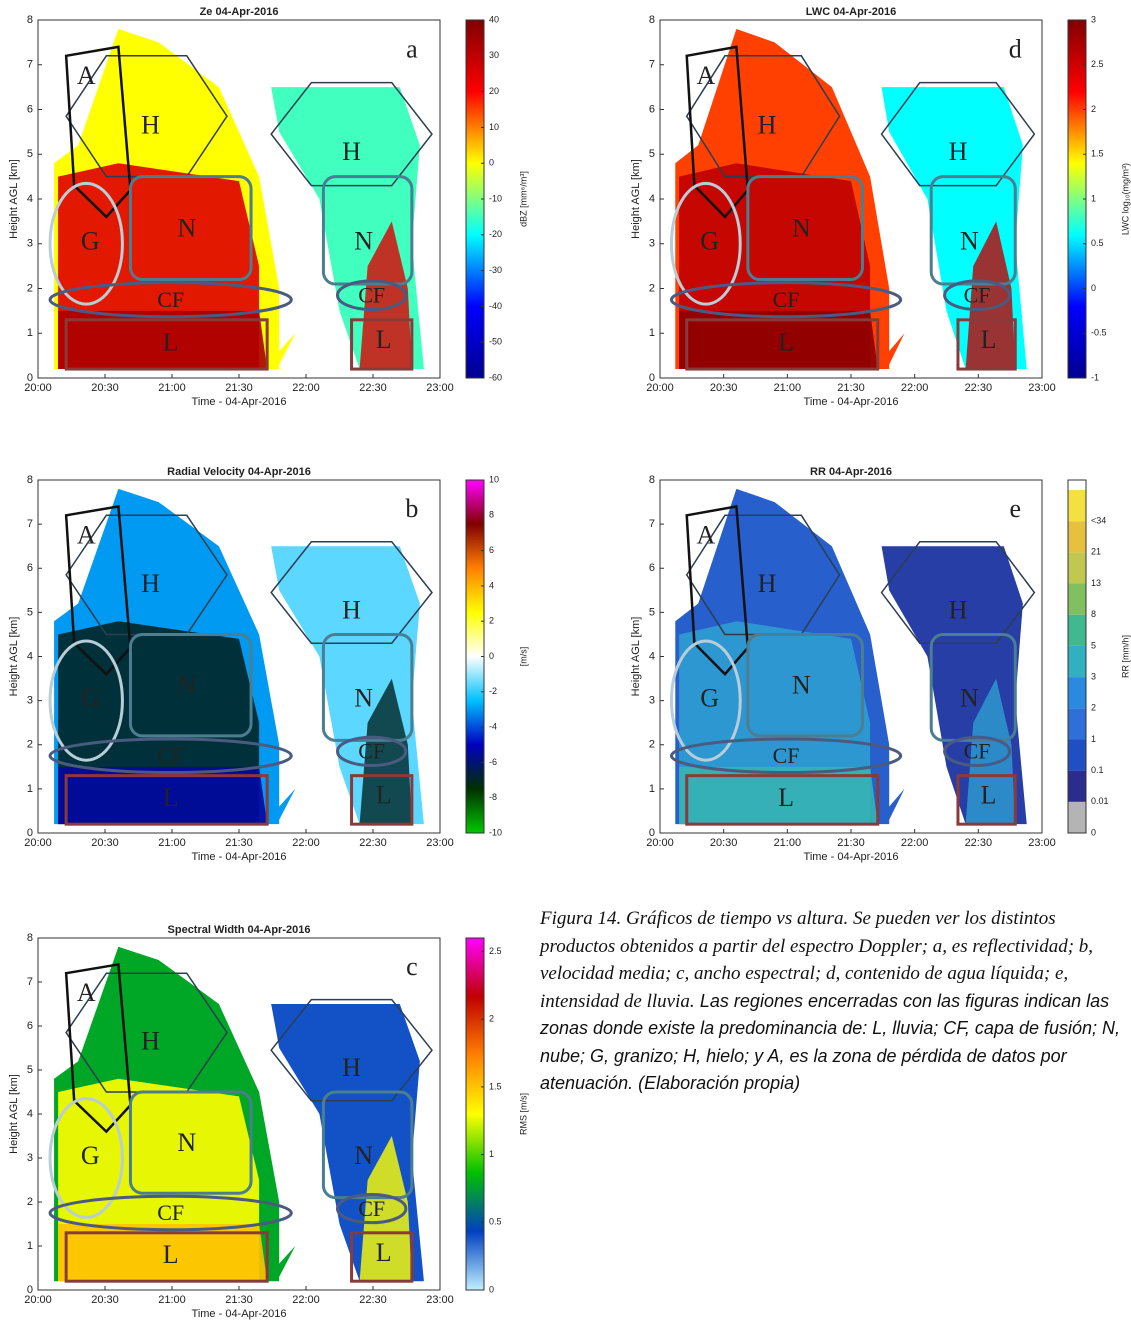 This screenshot has width=1131, height=1327. What do you see at coordinates (1015, 48) in the screenshot?
I see `panel-letter: d` at bounding box center [1015, 48].